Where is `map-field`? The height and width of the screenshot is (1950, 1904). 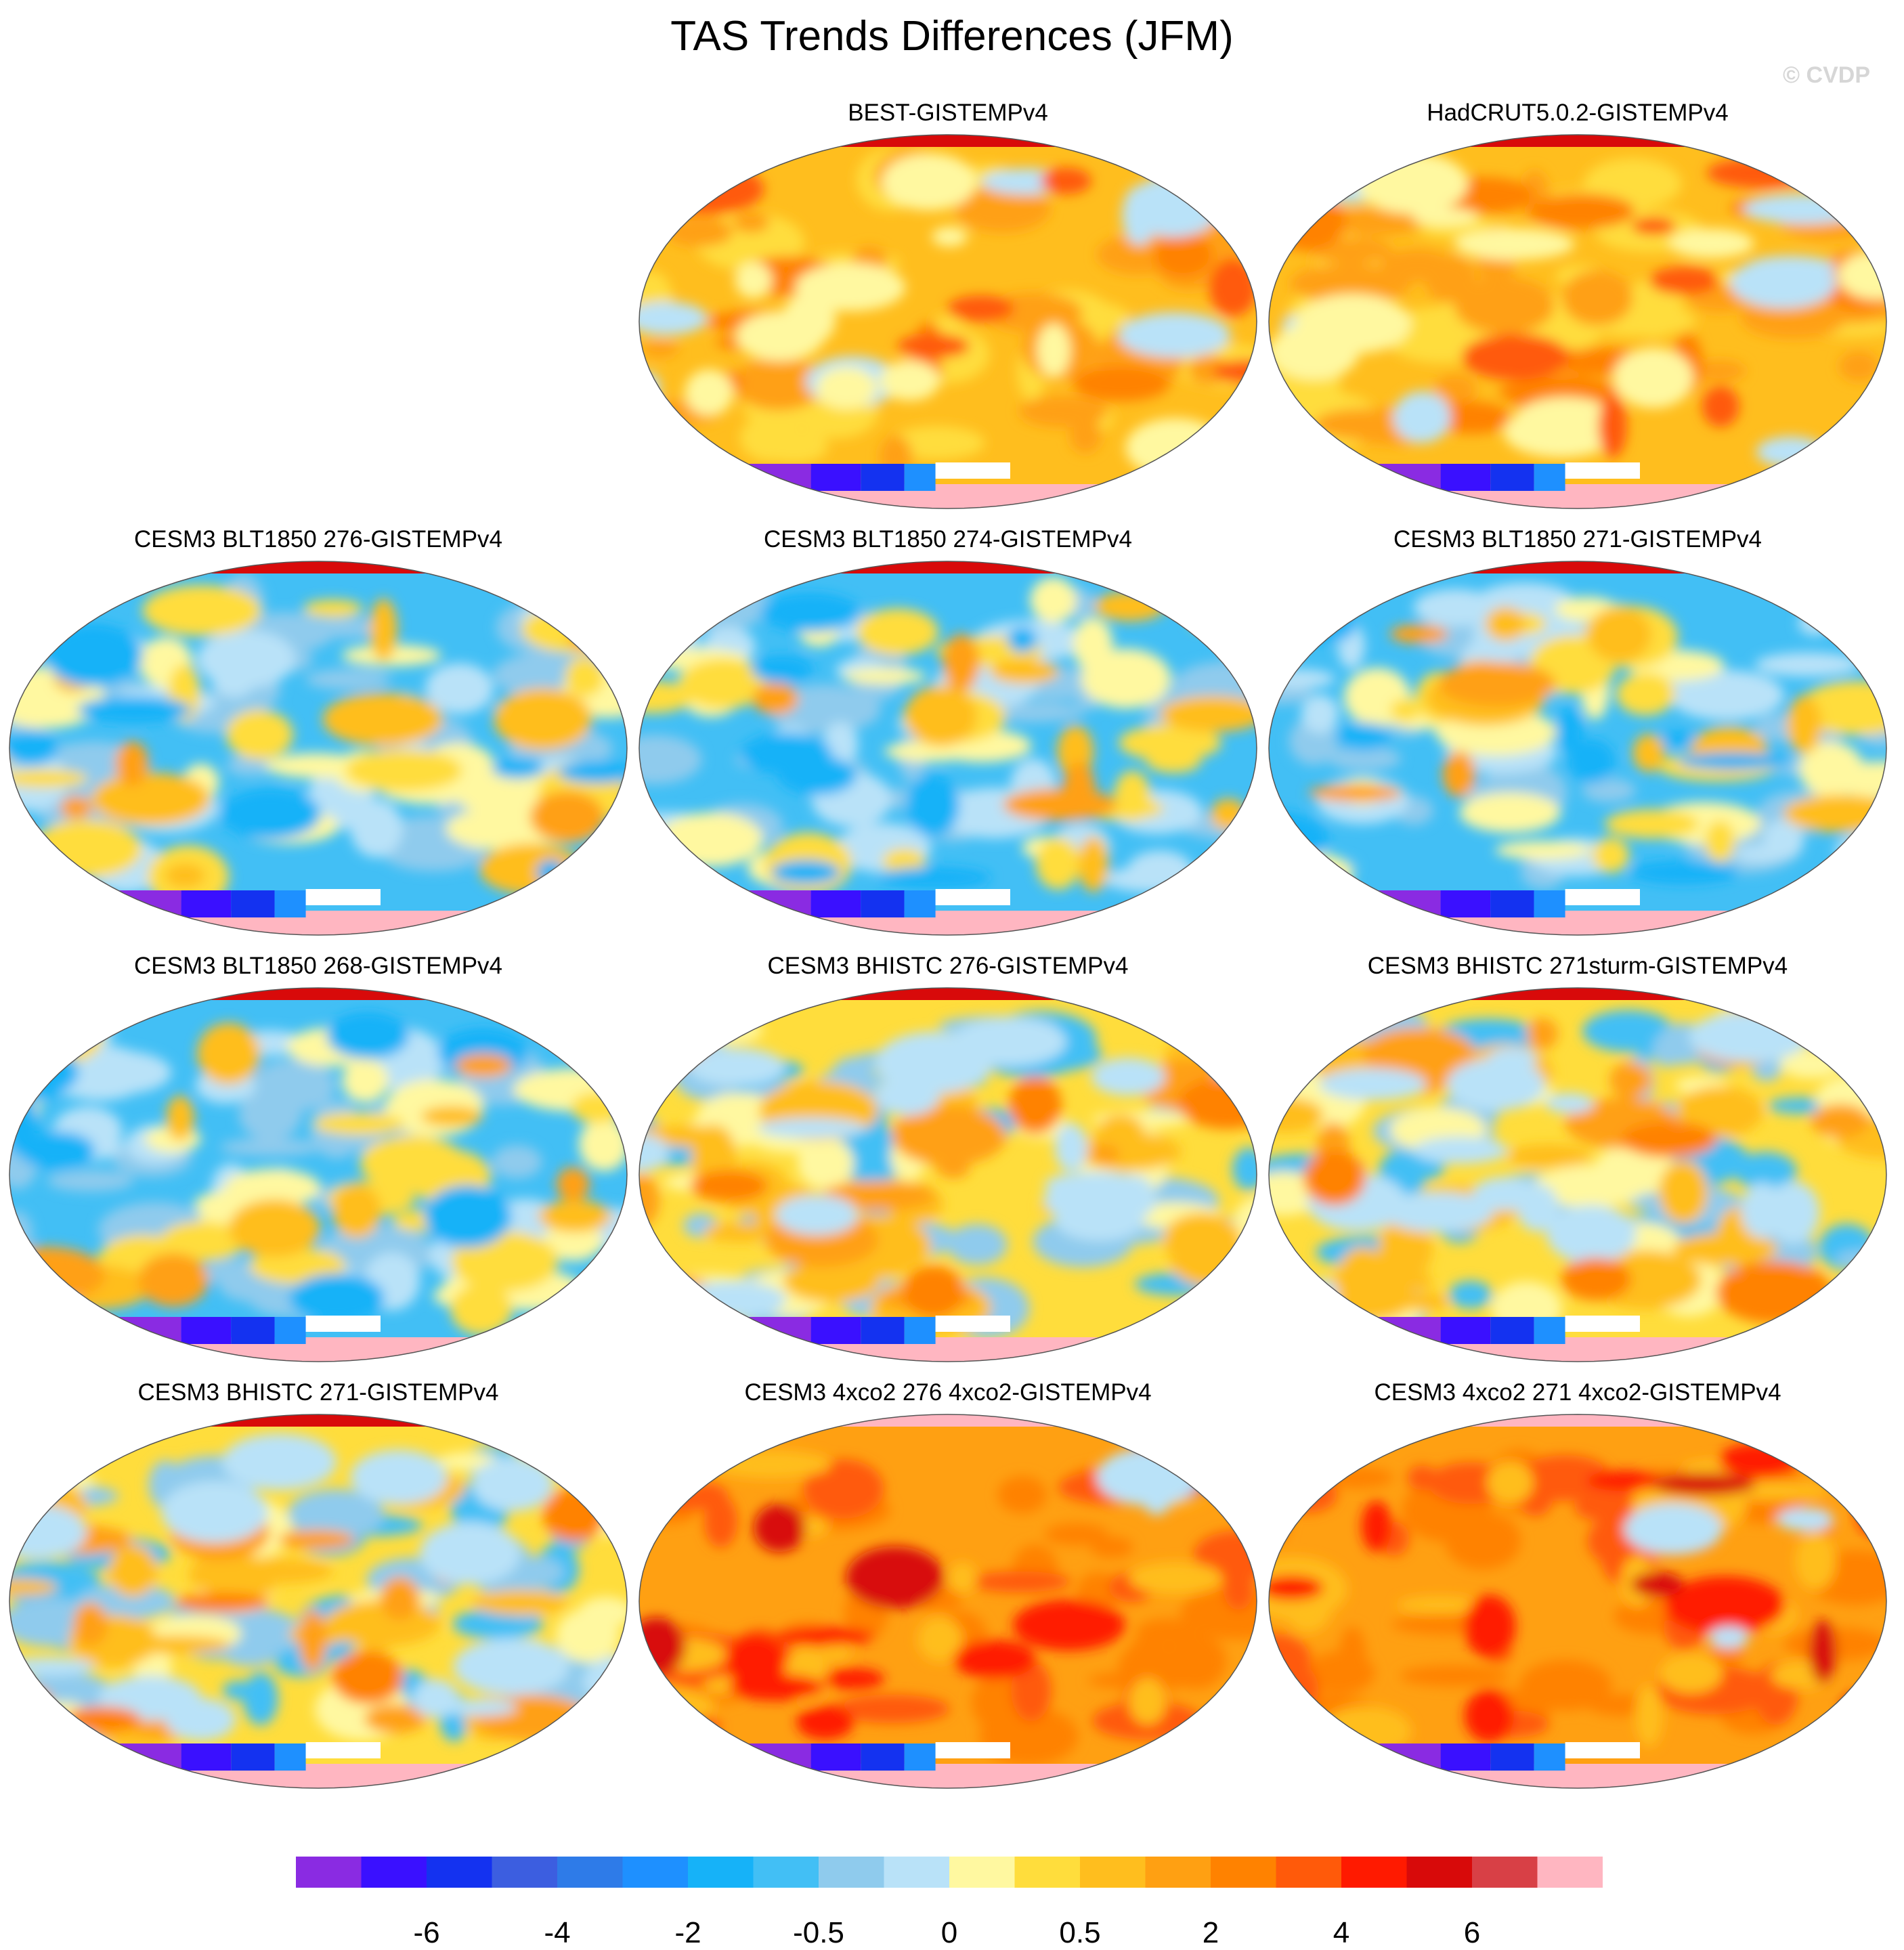 map-field is located at coordinates (318, 1601).